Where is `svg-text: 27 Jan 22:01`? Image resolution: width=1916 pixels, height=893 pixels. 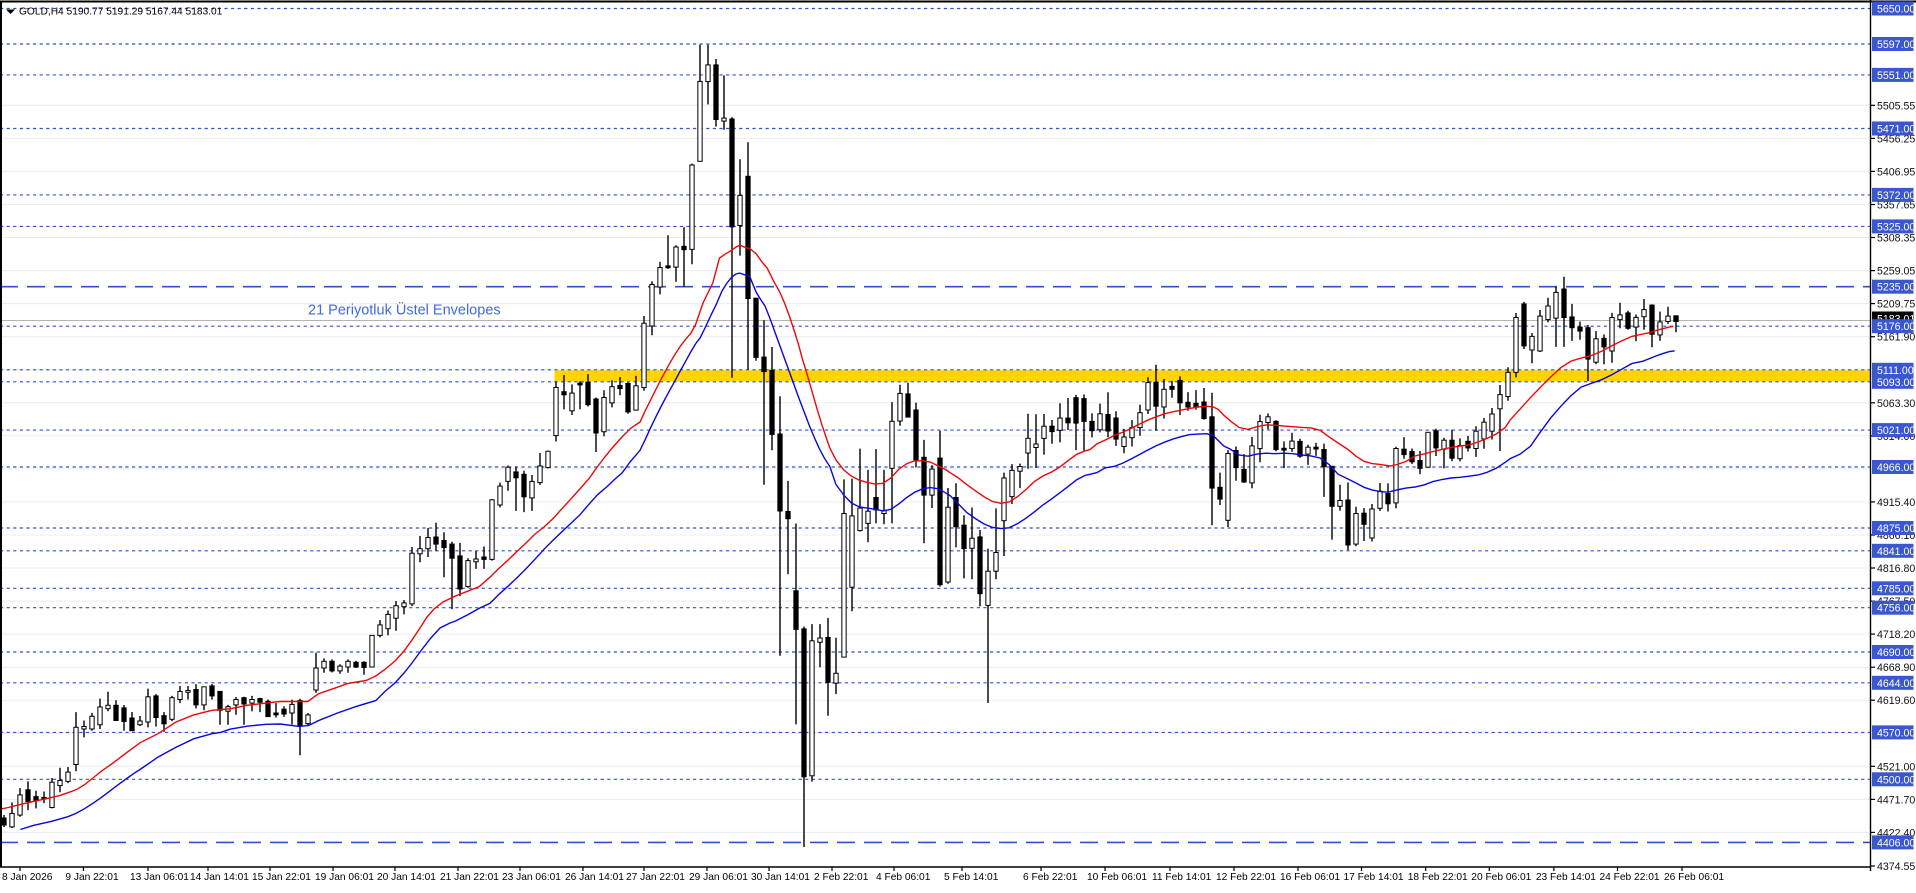 svg-text: 27 Jan 22:01 is located at coordinates (655, 877).